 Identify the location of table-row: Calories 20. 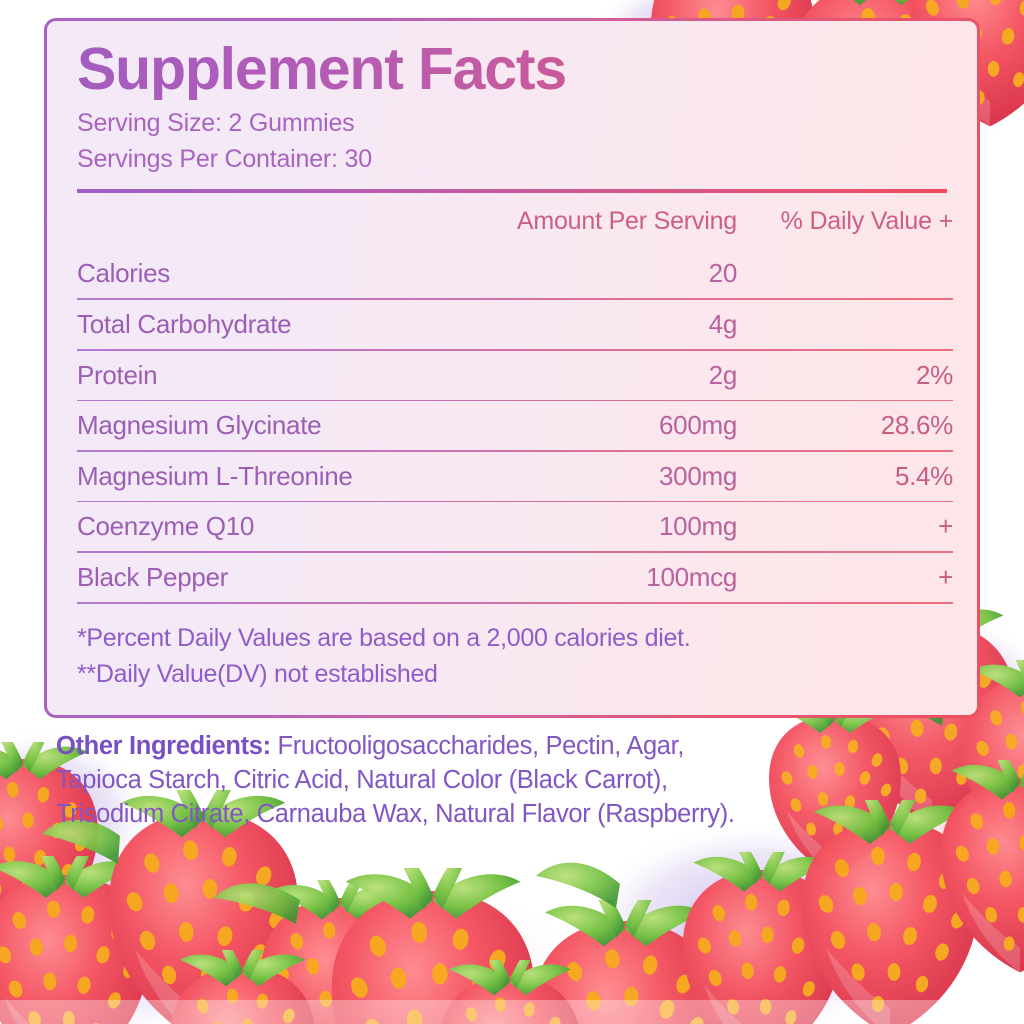
(515, 273).